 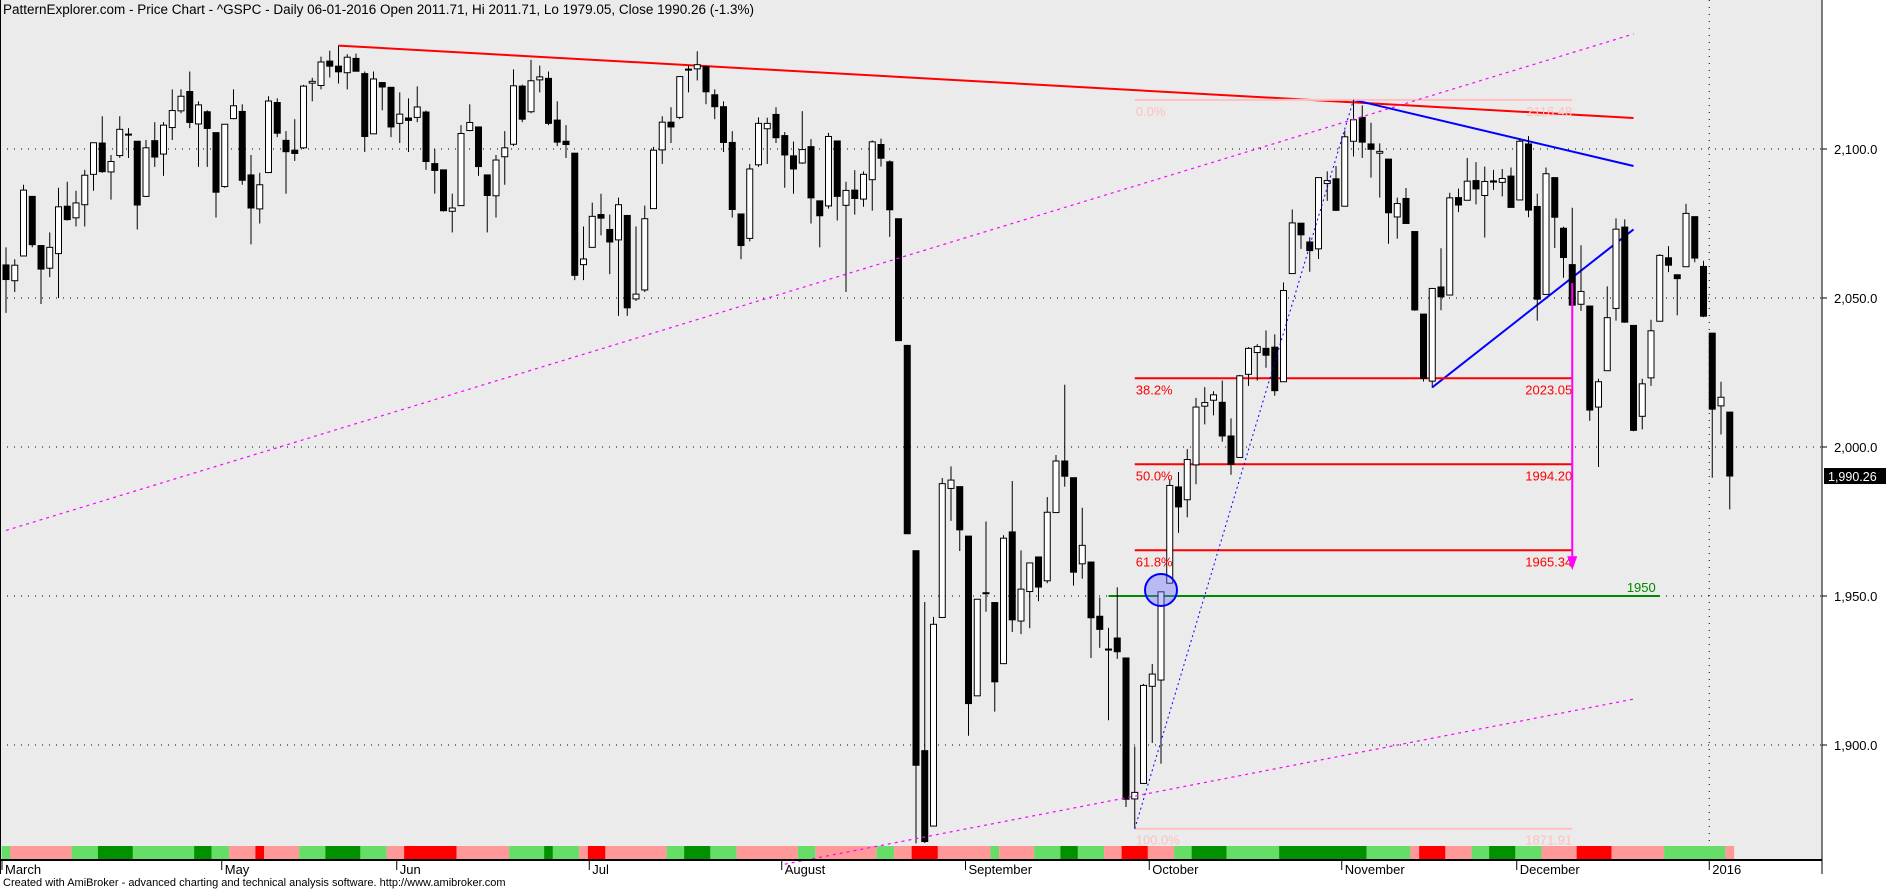 What do you see at coordinates (1548, 475) in the screenshot?
I see `fib-level-value: 1994.20` at bounding box center [1548, 475].